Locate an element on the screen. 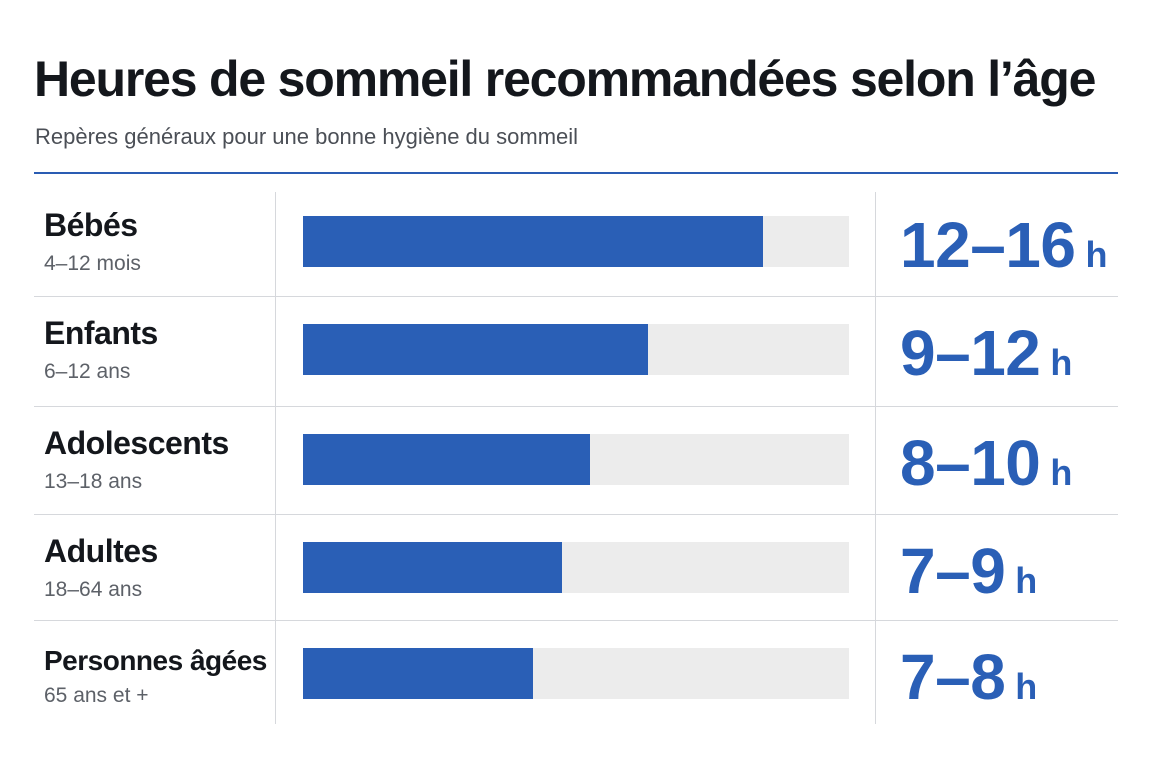 The image size is (1152, 768). age-group-label: Enfants is located at coordinates (101, 333).